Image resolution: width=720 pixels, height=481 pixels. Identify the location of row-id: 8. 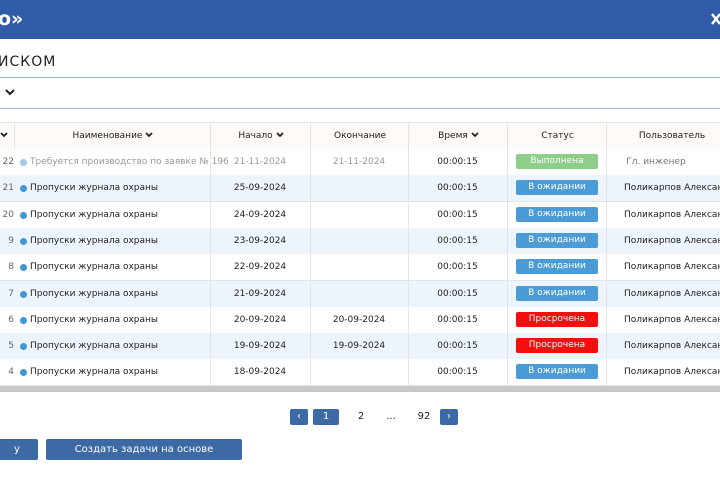
(11, 267).